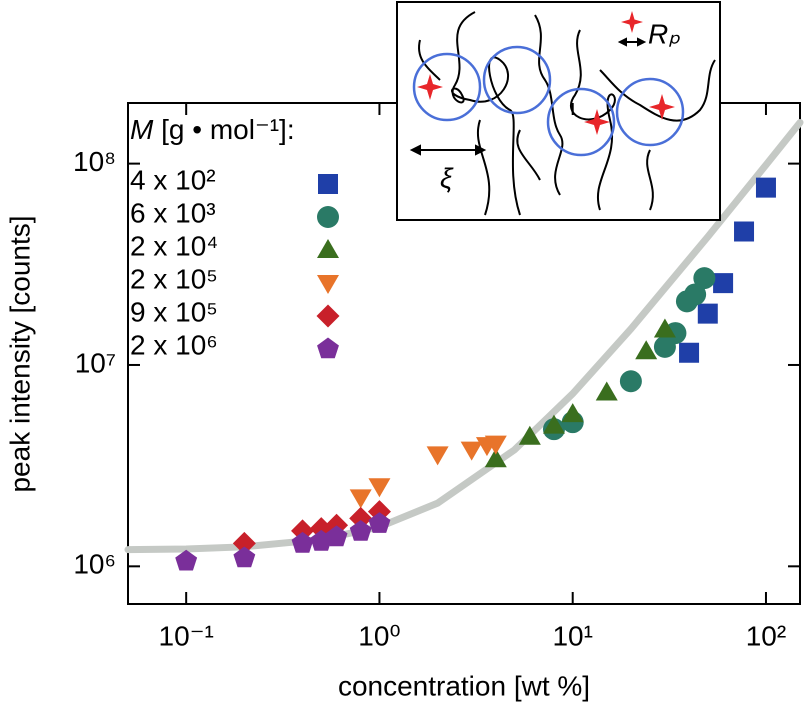 Image resolution: width=805 pixels, height=712 pixels. Describe the element at coordinates (19, 353) in the screenshot. I see `y-axis-title: peak intensity [counts]` at that location.